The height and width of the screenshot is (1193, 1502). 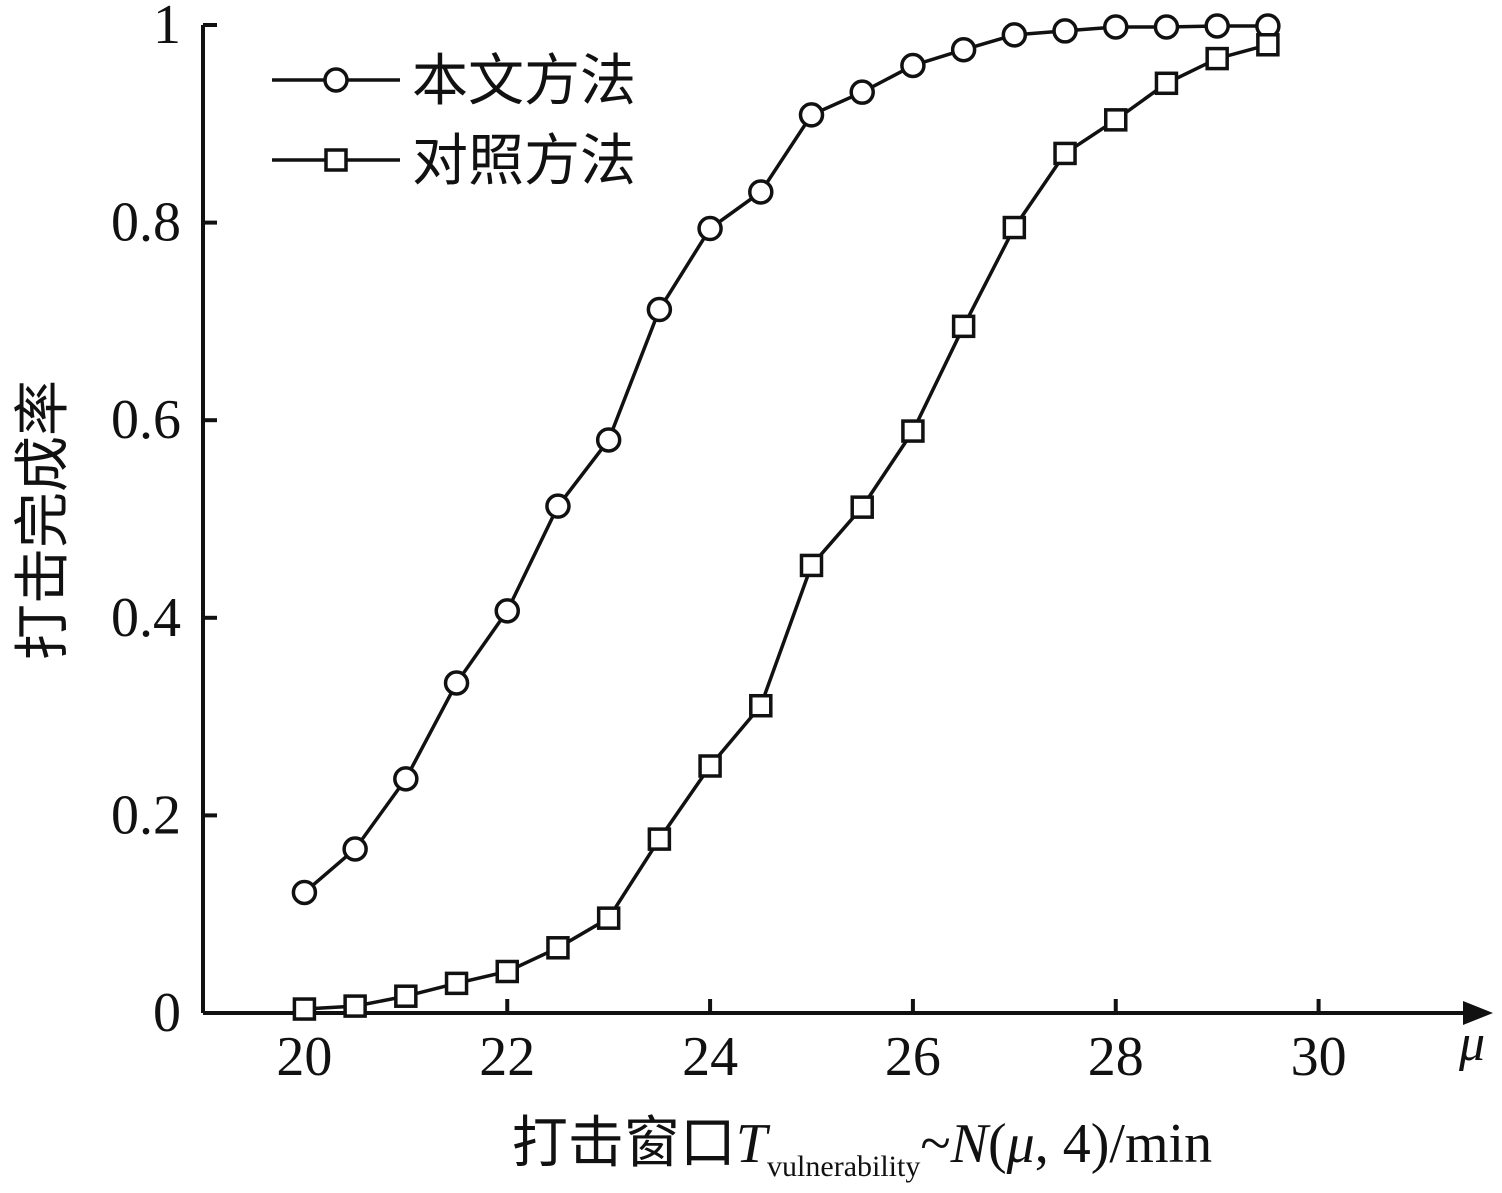 I want to click on x-axis-label-open: (, so click(x=997, y=1144).